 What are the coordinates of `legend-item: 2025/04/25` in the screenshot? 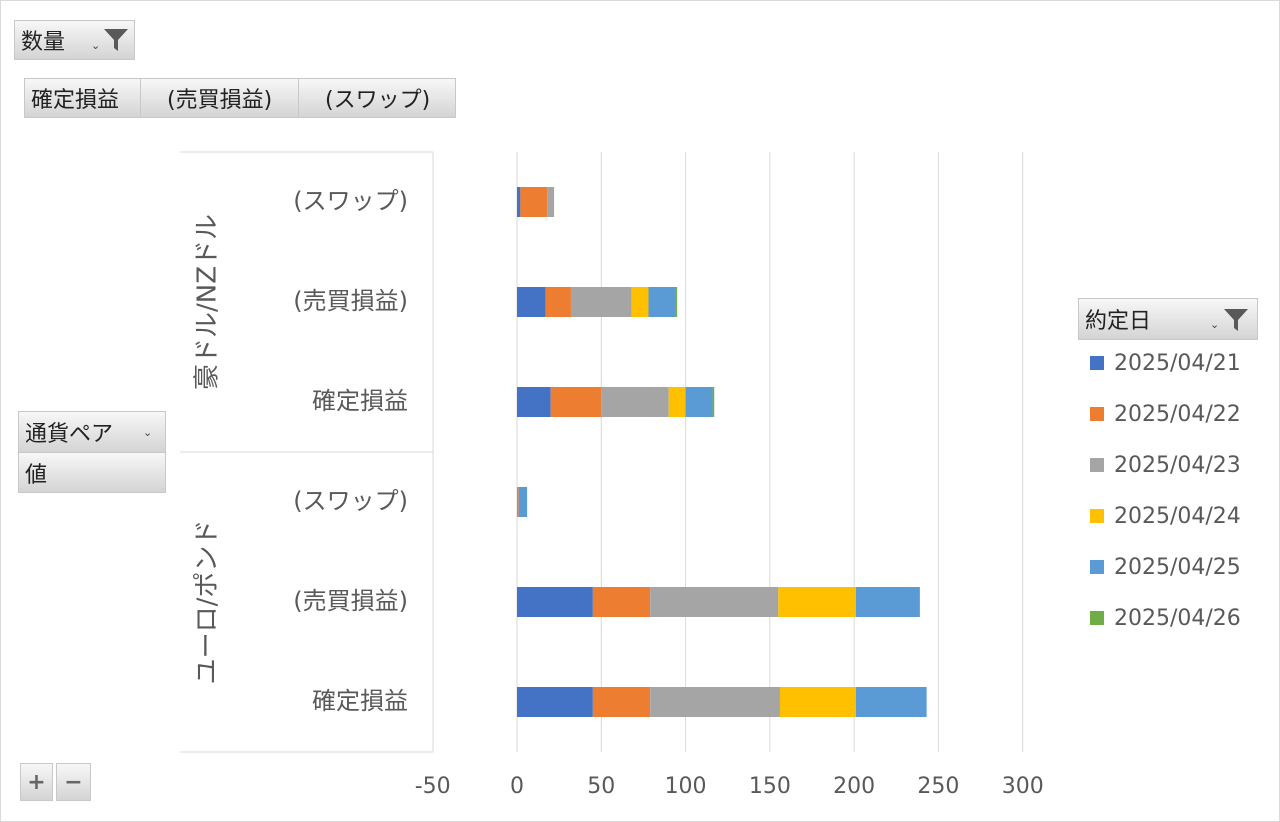 It's located at (1165, 567).